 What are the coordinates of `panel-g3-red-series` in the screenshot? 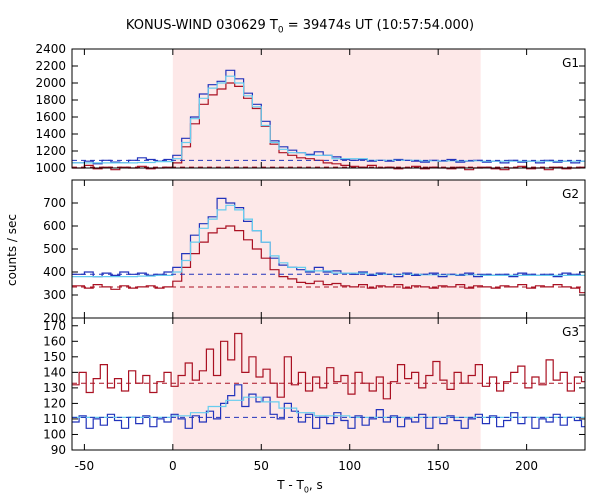 It's located at (328, 366).